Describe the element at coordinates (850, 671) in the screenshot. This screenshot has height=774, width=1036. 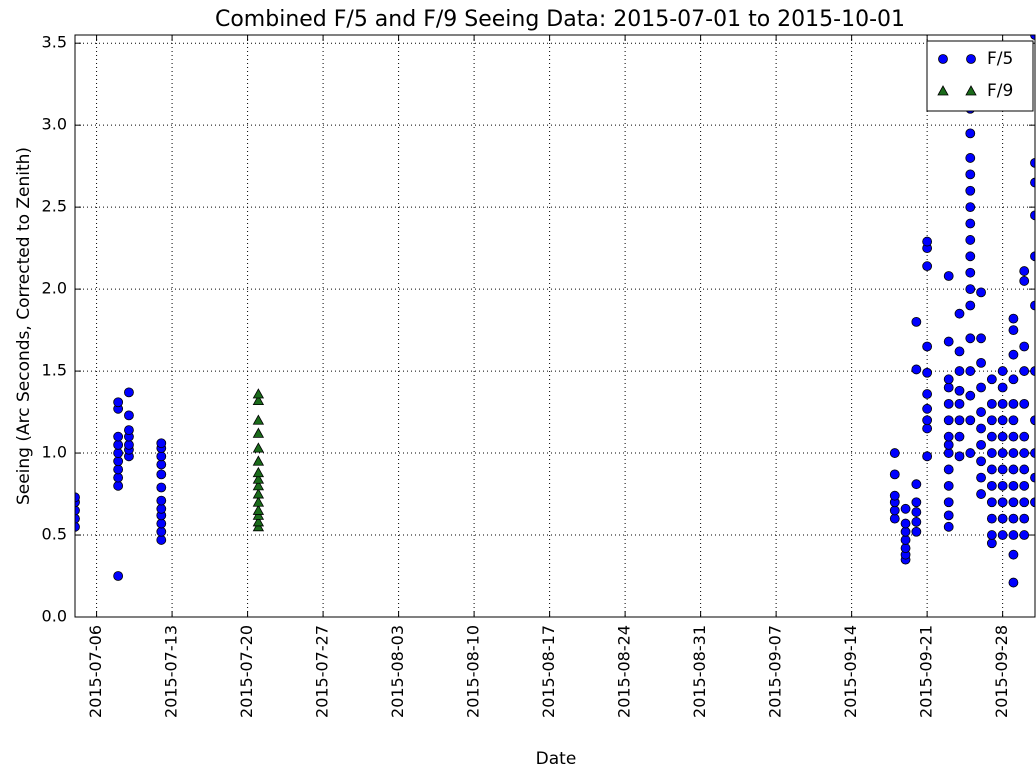
I see `x-tick-label: 2015-09-14` at that location.